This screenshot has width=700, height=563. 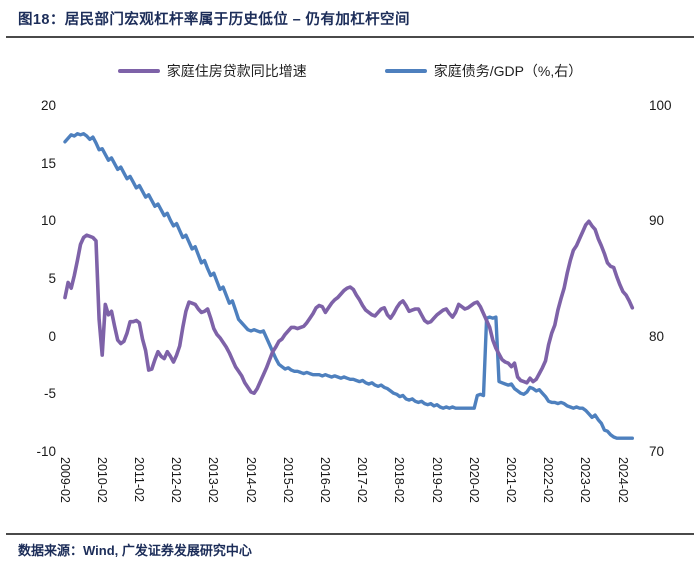 I want to click on right-axis-tick-label: 90, so click(x=657, y=221).